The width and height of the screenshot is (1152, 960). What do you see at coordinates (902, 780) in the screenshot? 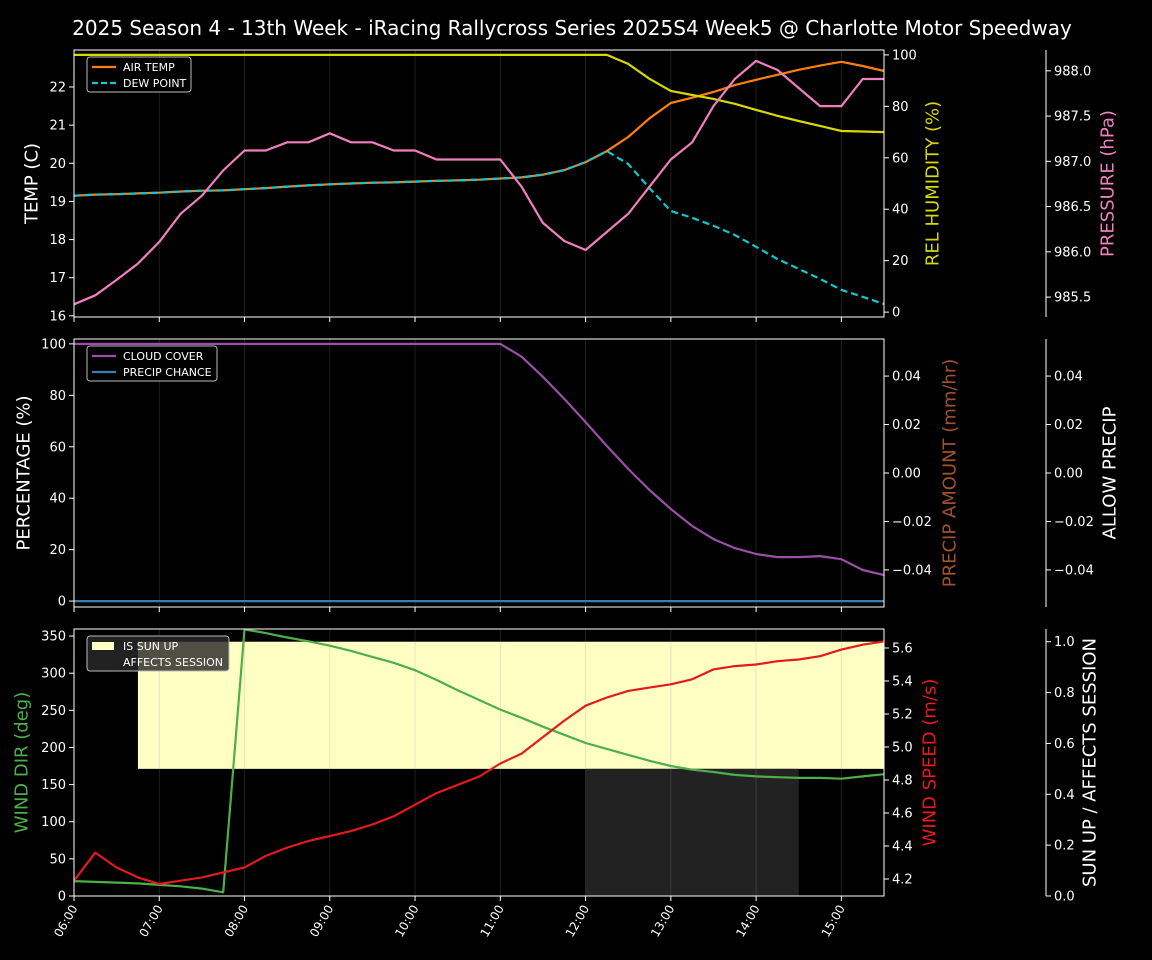
I see `y-tick-label: 4.8` at bounding box center [902, 780].